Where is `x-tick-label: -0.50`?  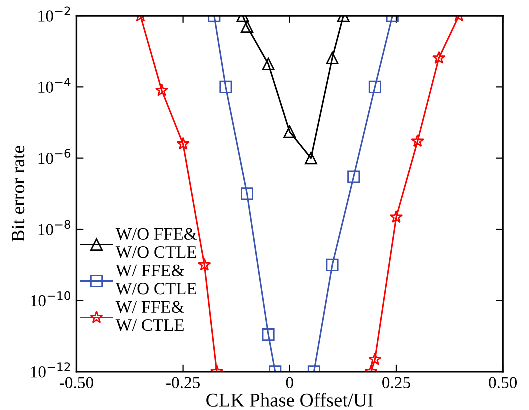
x-tick-label: -0.50 is located at coordinates (77, 383).